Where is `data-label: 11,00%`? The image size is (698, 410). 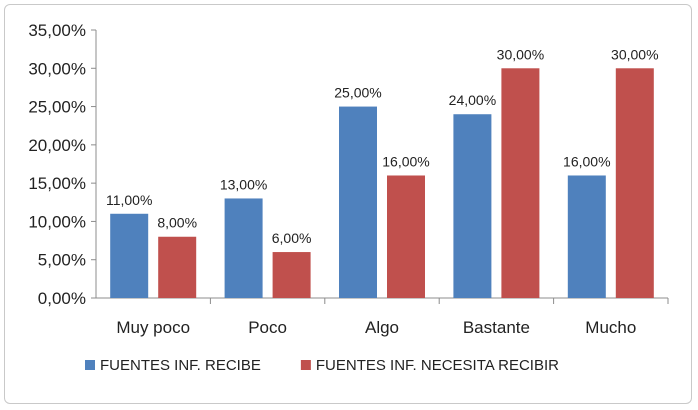
data-label: 11,00% is located at coordinates (129, 200).